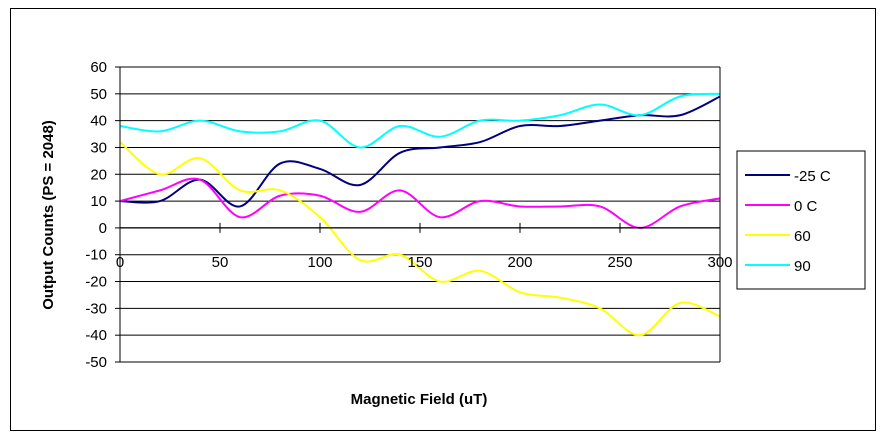  I want to click on x-tick-labels: 0 50 100 150 200 250 300, so click(424, 262).